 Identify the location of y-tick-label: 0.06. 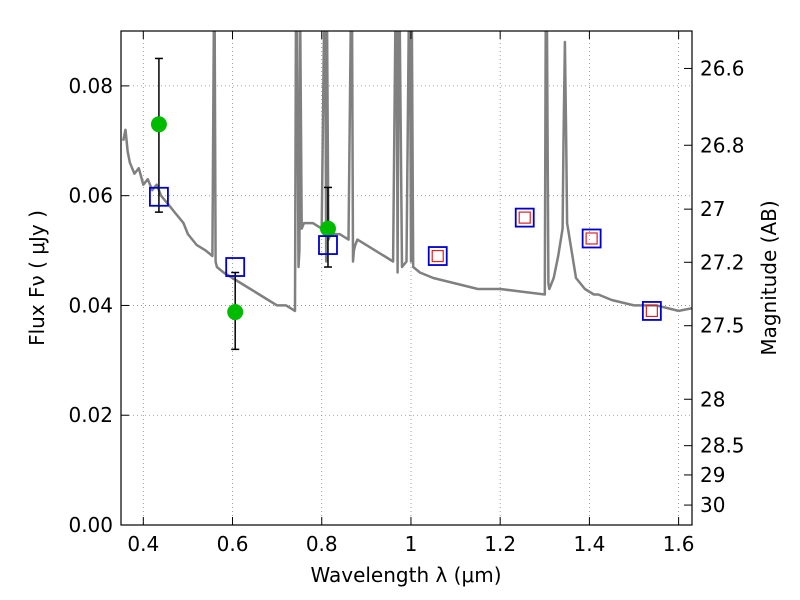
(90, 196).